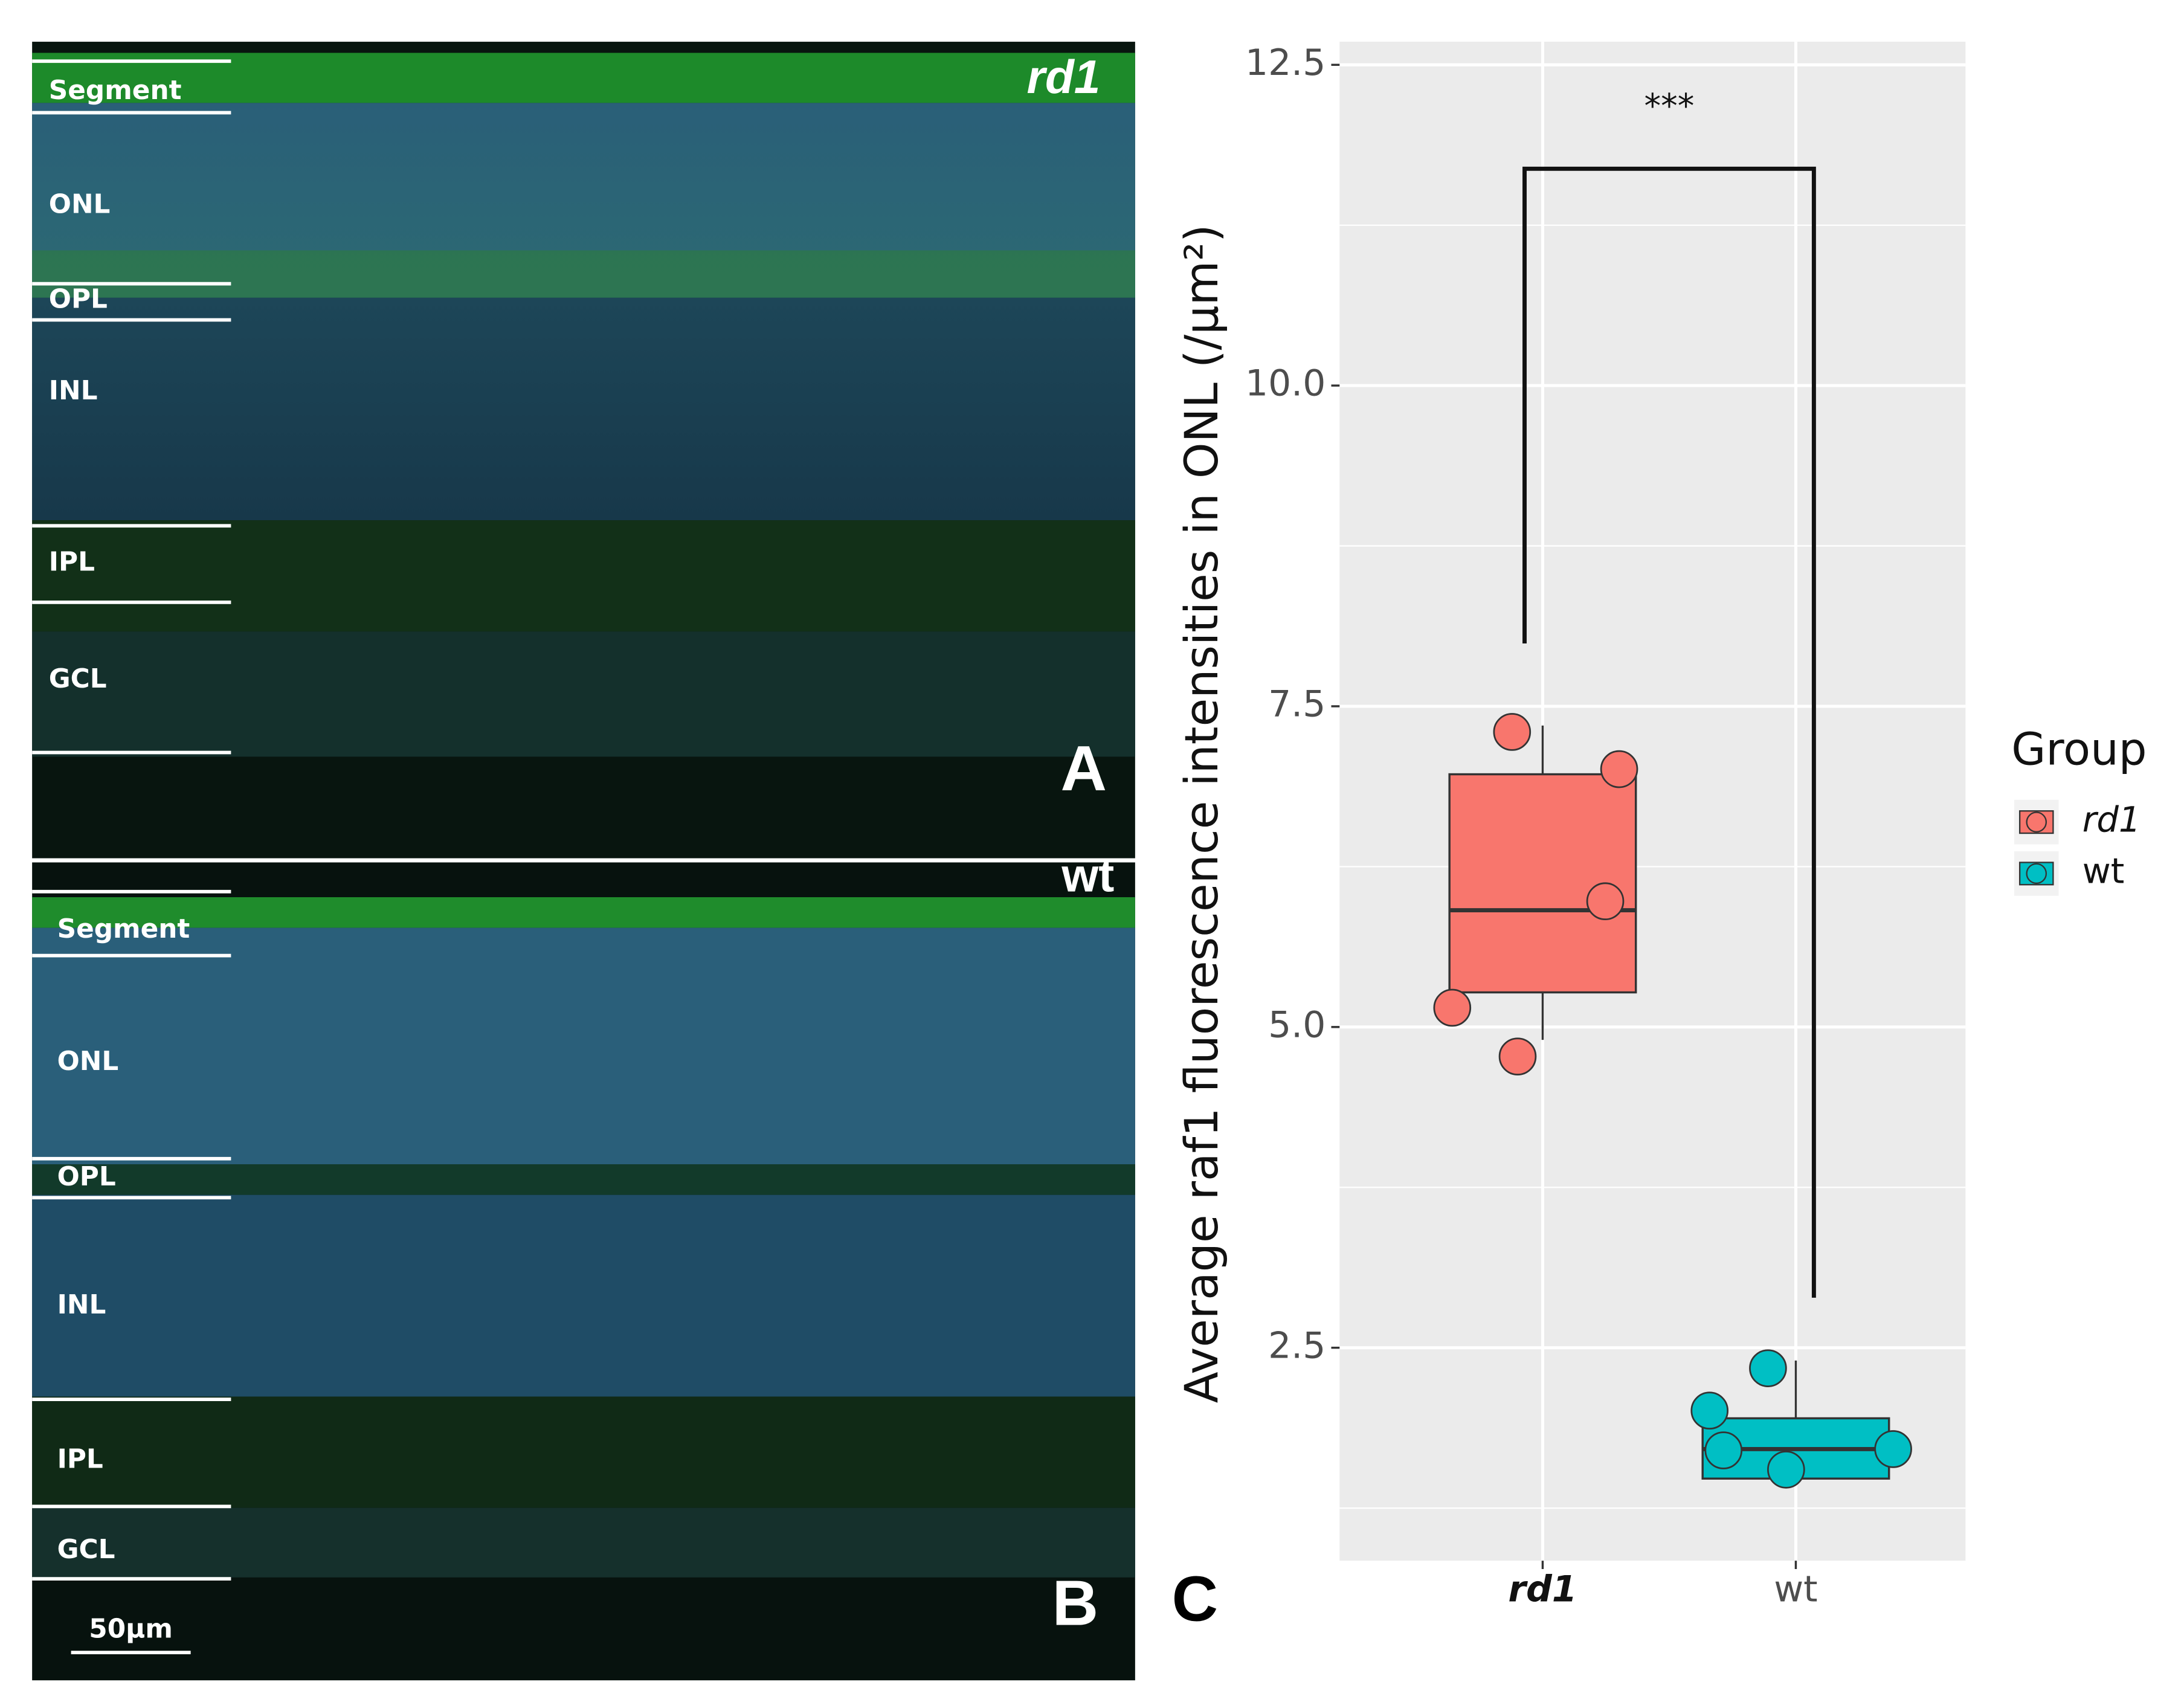  What do you see at coordinates (2104, 871) in the screenshot?
I see `legend-label: wt` at bounding box center [2104, 871].